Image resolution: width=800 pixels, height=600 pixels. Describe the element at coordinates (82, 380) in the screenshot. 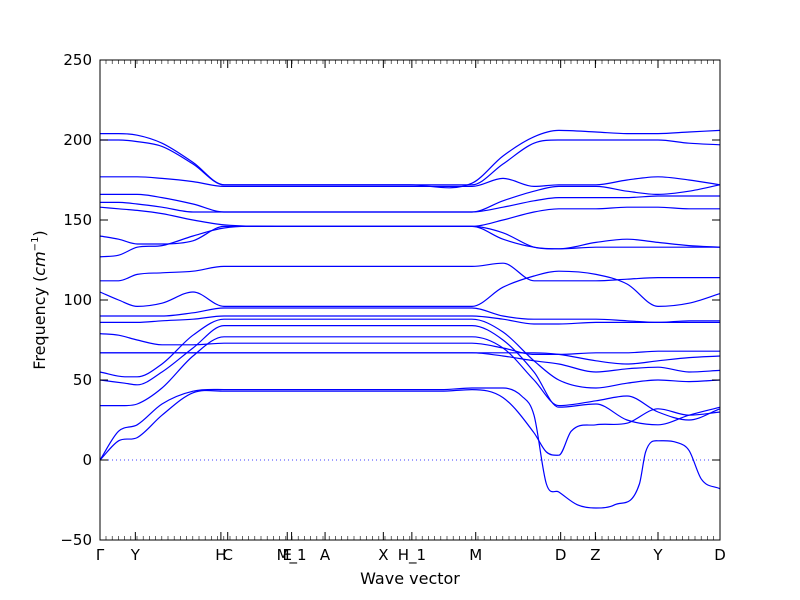

I see `y-tick-label: 50` at that location.